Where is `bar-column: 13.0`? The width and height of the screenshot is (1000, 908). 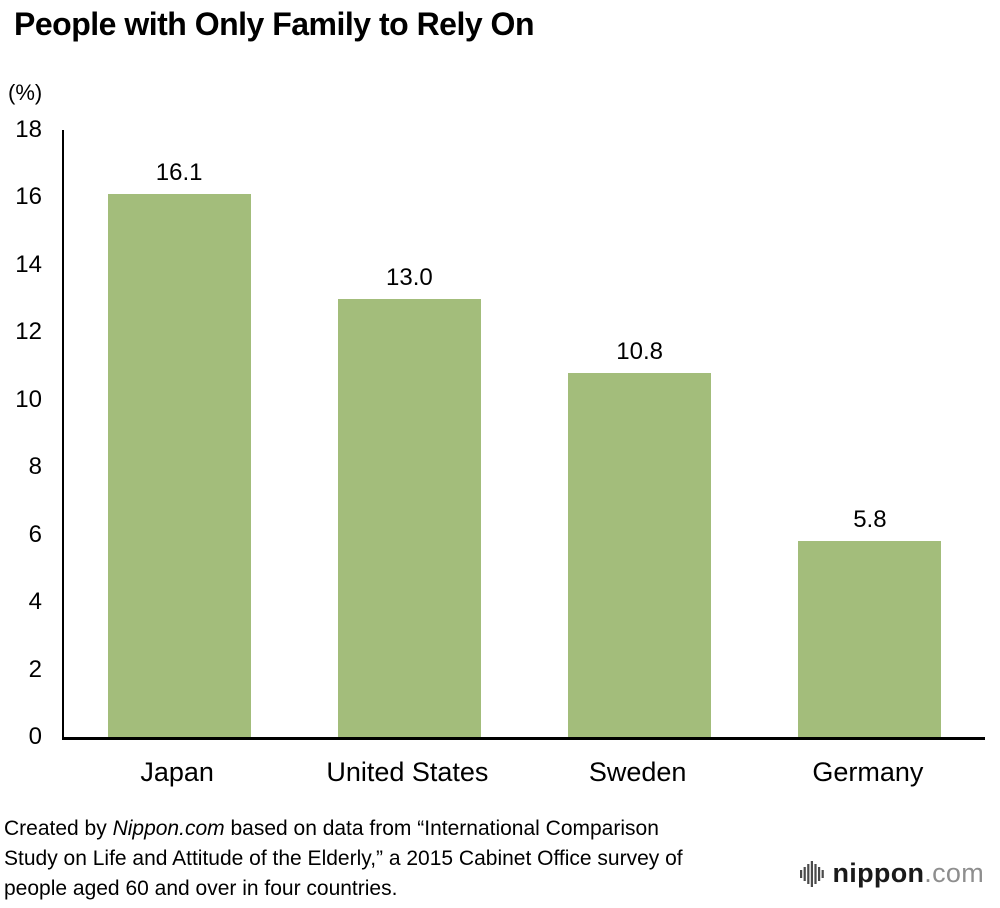
bar-column: 13.0 is located at coordinates (409, 433).